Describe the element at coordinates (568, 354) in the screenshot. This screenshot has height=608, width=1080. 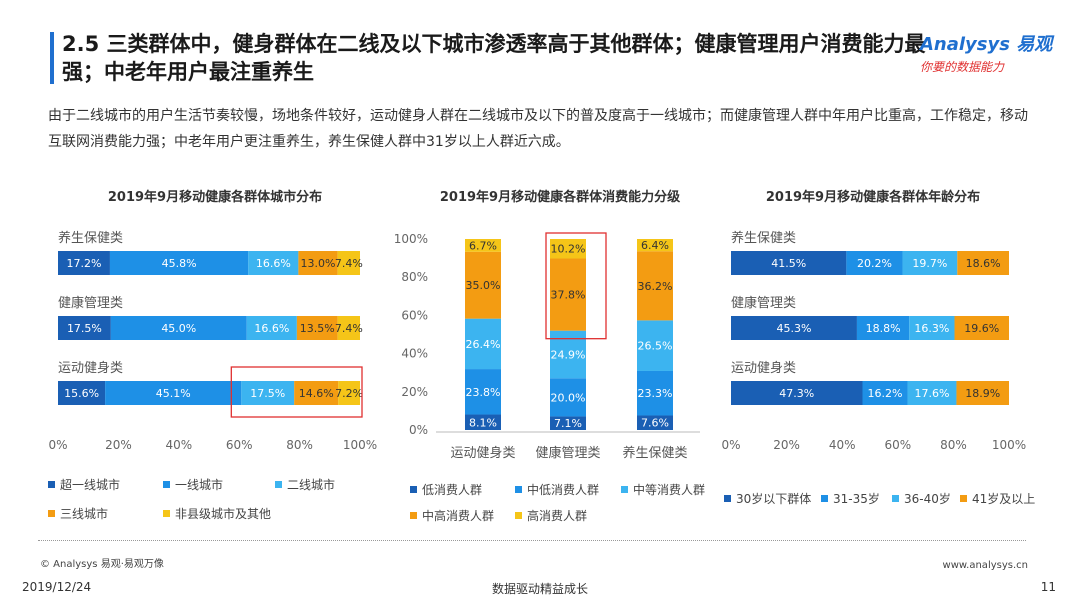
I see `chart2-data-label: 24.9%` at that location.